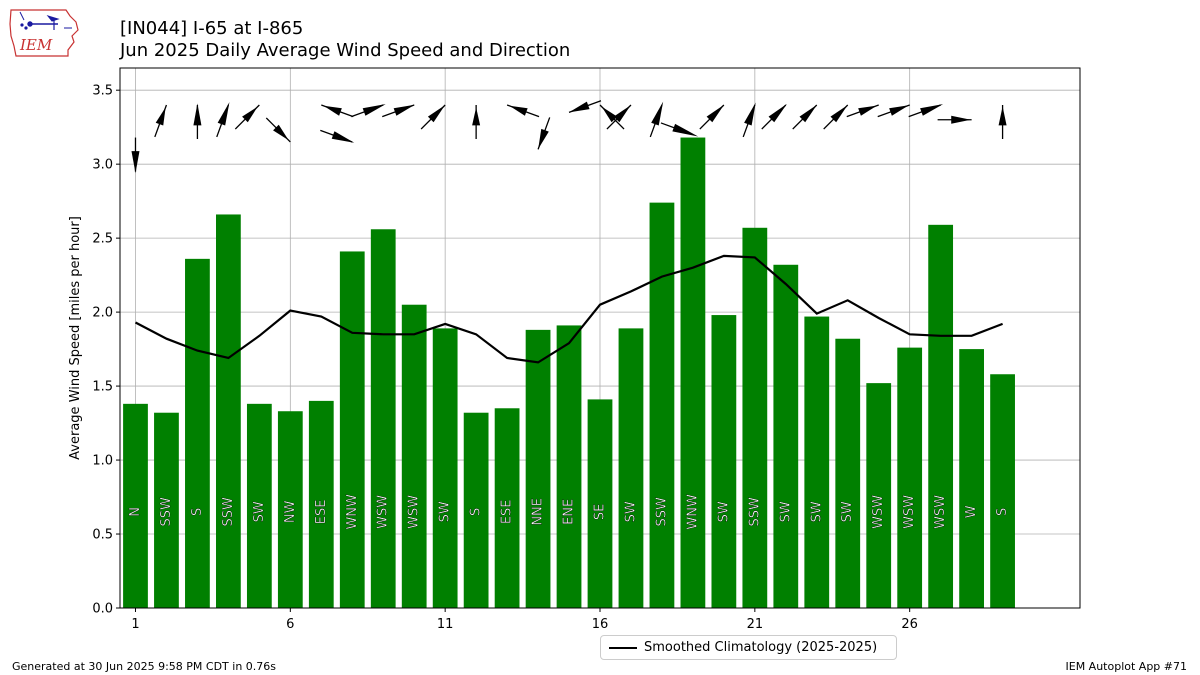 This screenshot has height=675, width=1200. Describe the element at coordinates (45, 20) in the screenshot. I see `station-icon` at that location.